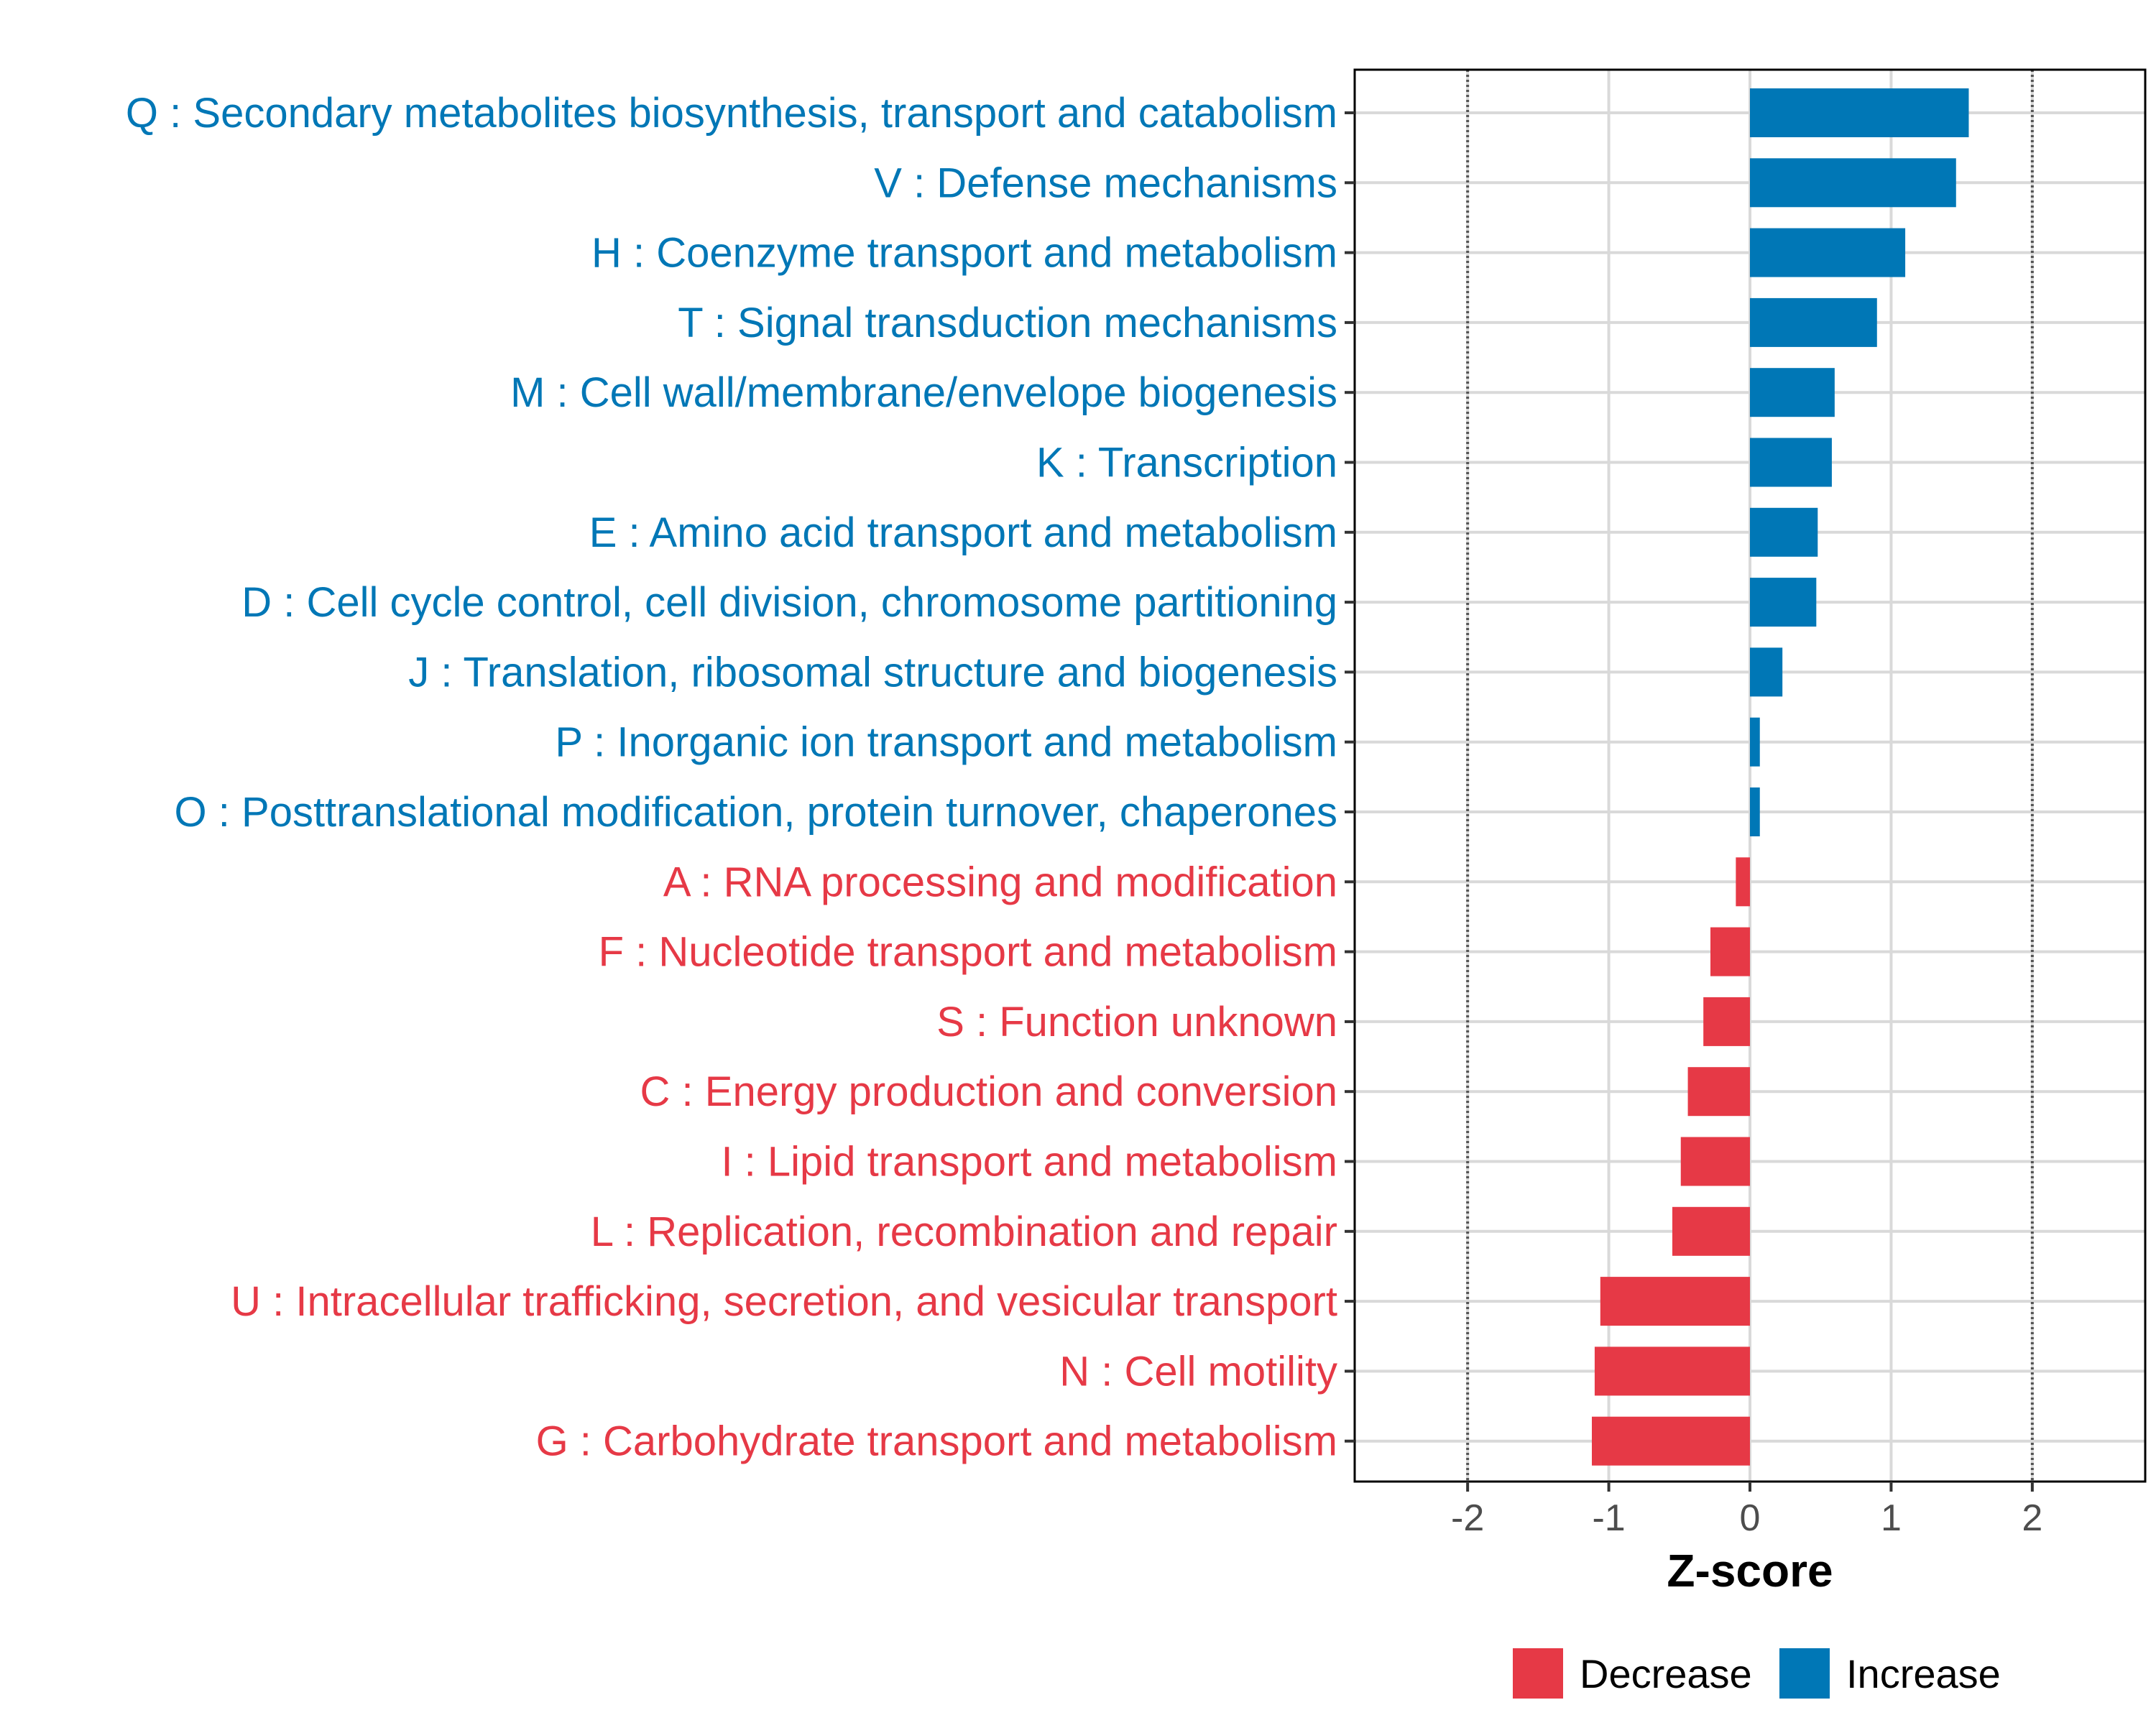  Describe the element at coordinates (1007, 323) in the screenshot. I see `category-label: T : Signal transduction mechanisms` at that location.